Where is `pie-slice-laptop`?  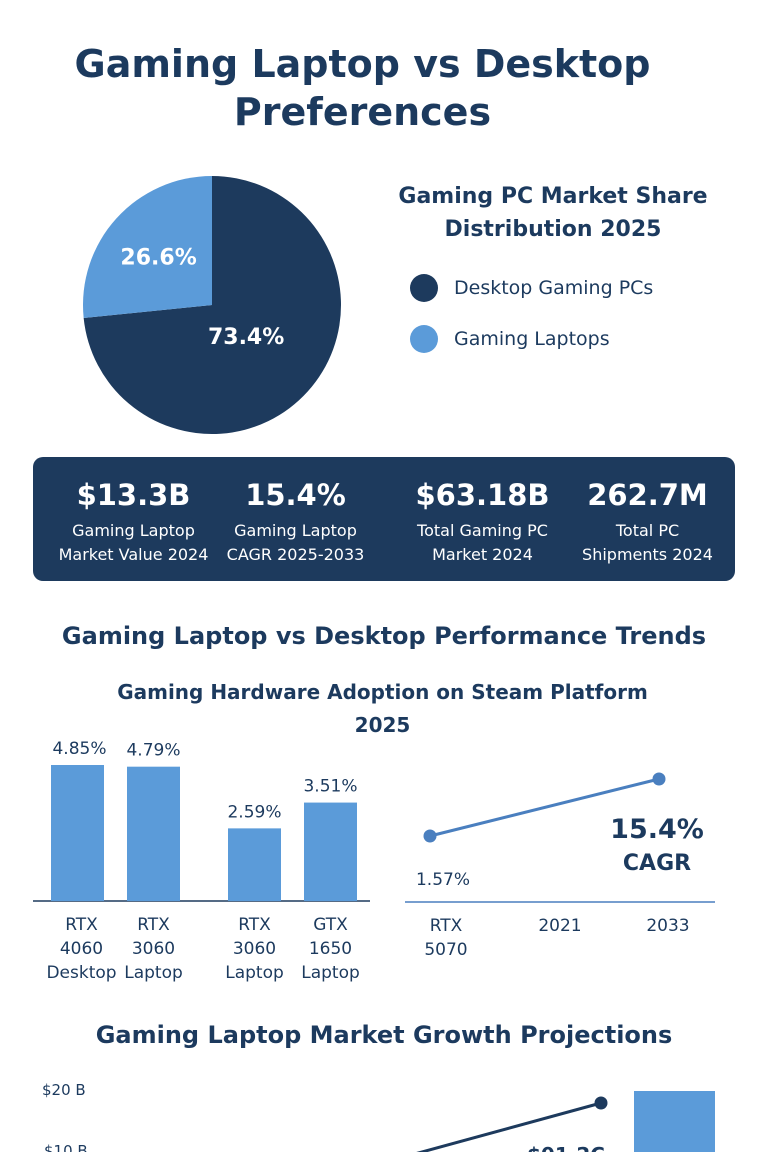 pie-slice-laptop is located at coordinates (147, 247).